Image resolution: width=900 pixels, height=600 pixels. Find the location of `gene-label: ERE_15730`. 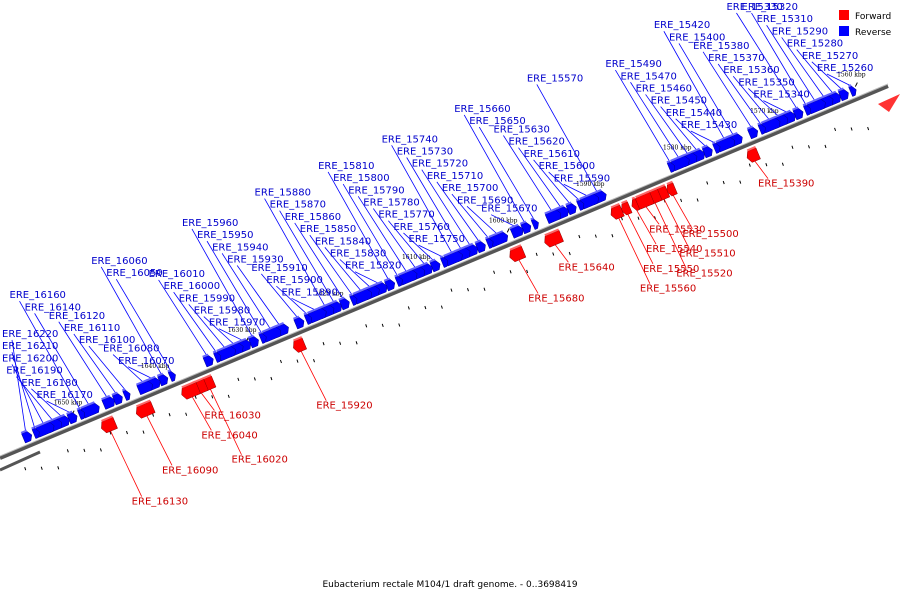

gene-label: ERE_15730 is located at coordinates (425, 151).